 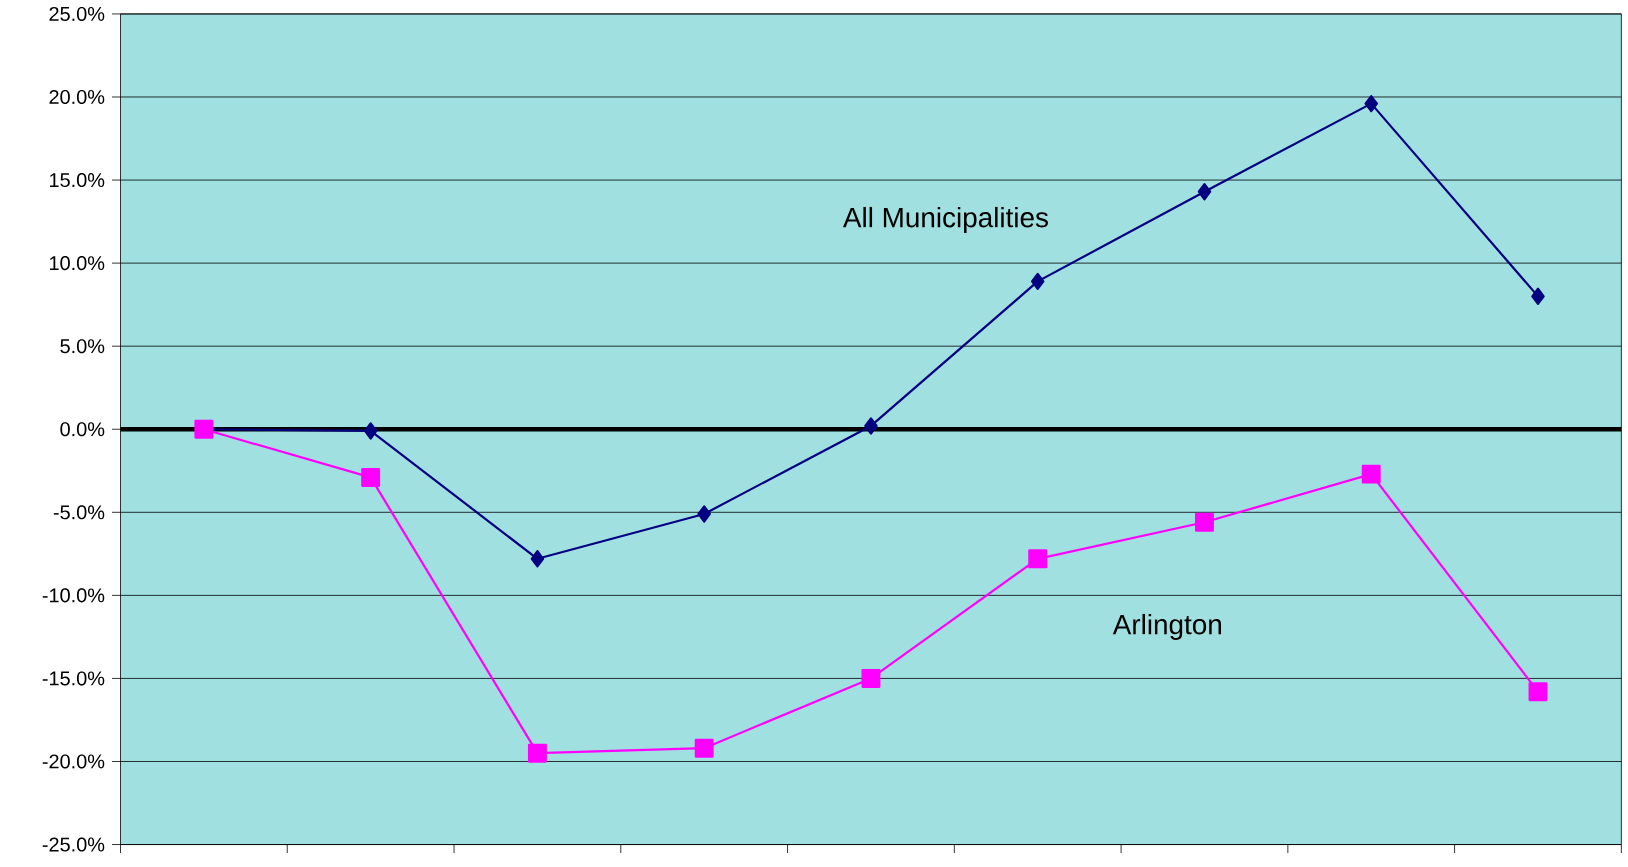 What do you see at coordinates (79, 512) in the screenshot?
I see `y-tick-label: -5.0%` at bounding box center [79, 512].